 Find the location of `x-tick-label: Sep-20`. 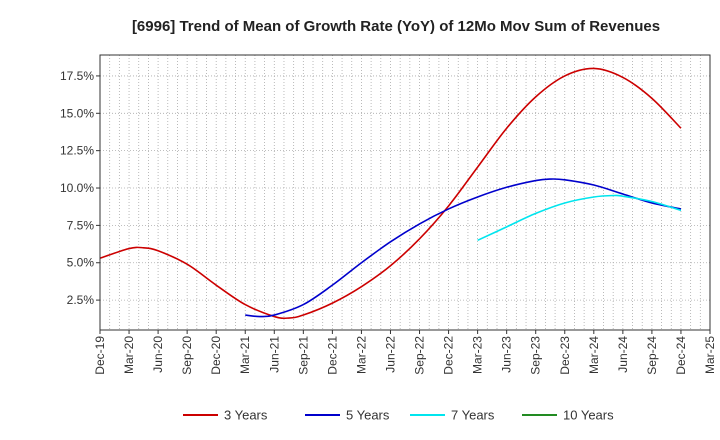

x-tick-label: Sep-20 is located at coordinates (187, 355).